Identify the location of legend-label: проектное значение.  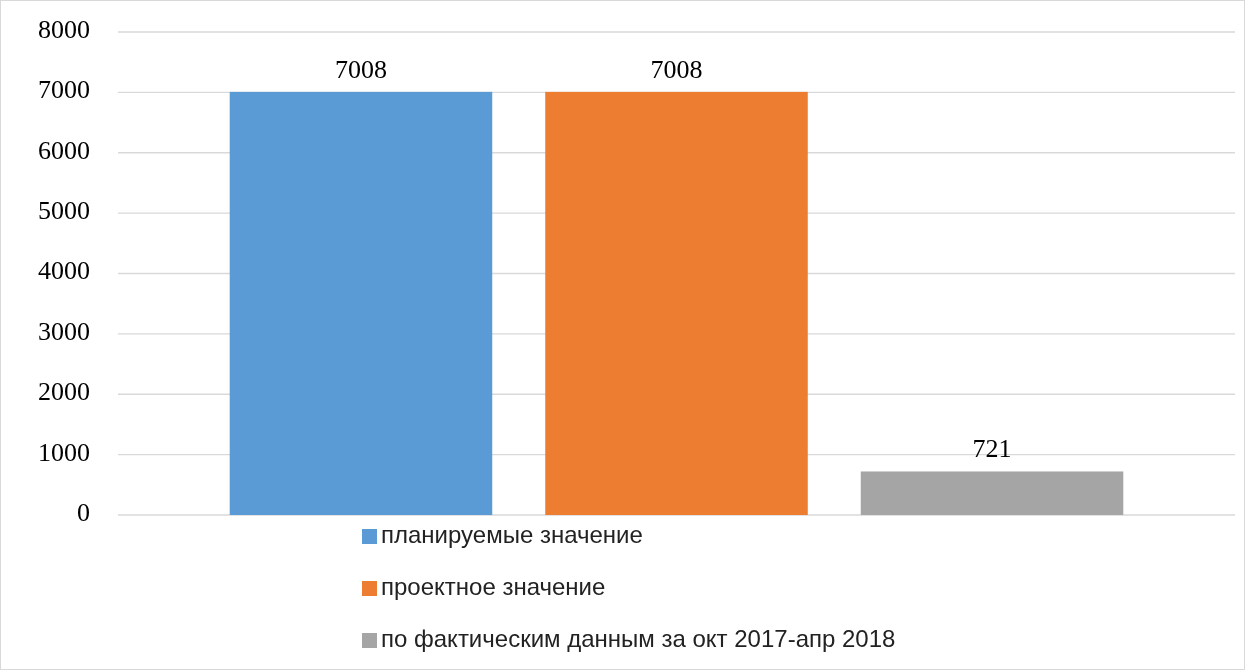
(493, 587).